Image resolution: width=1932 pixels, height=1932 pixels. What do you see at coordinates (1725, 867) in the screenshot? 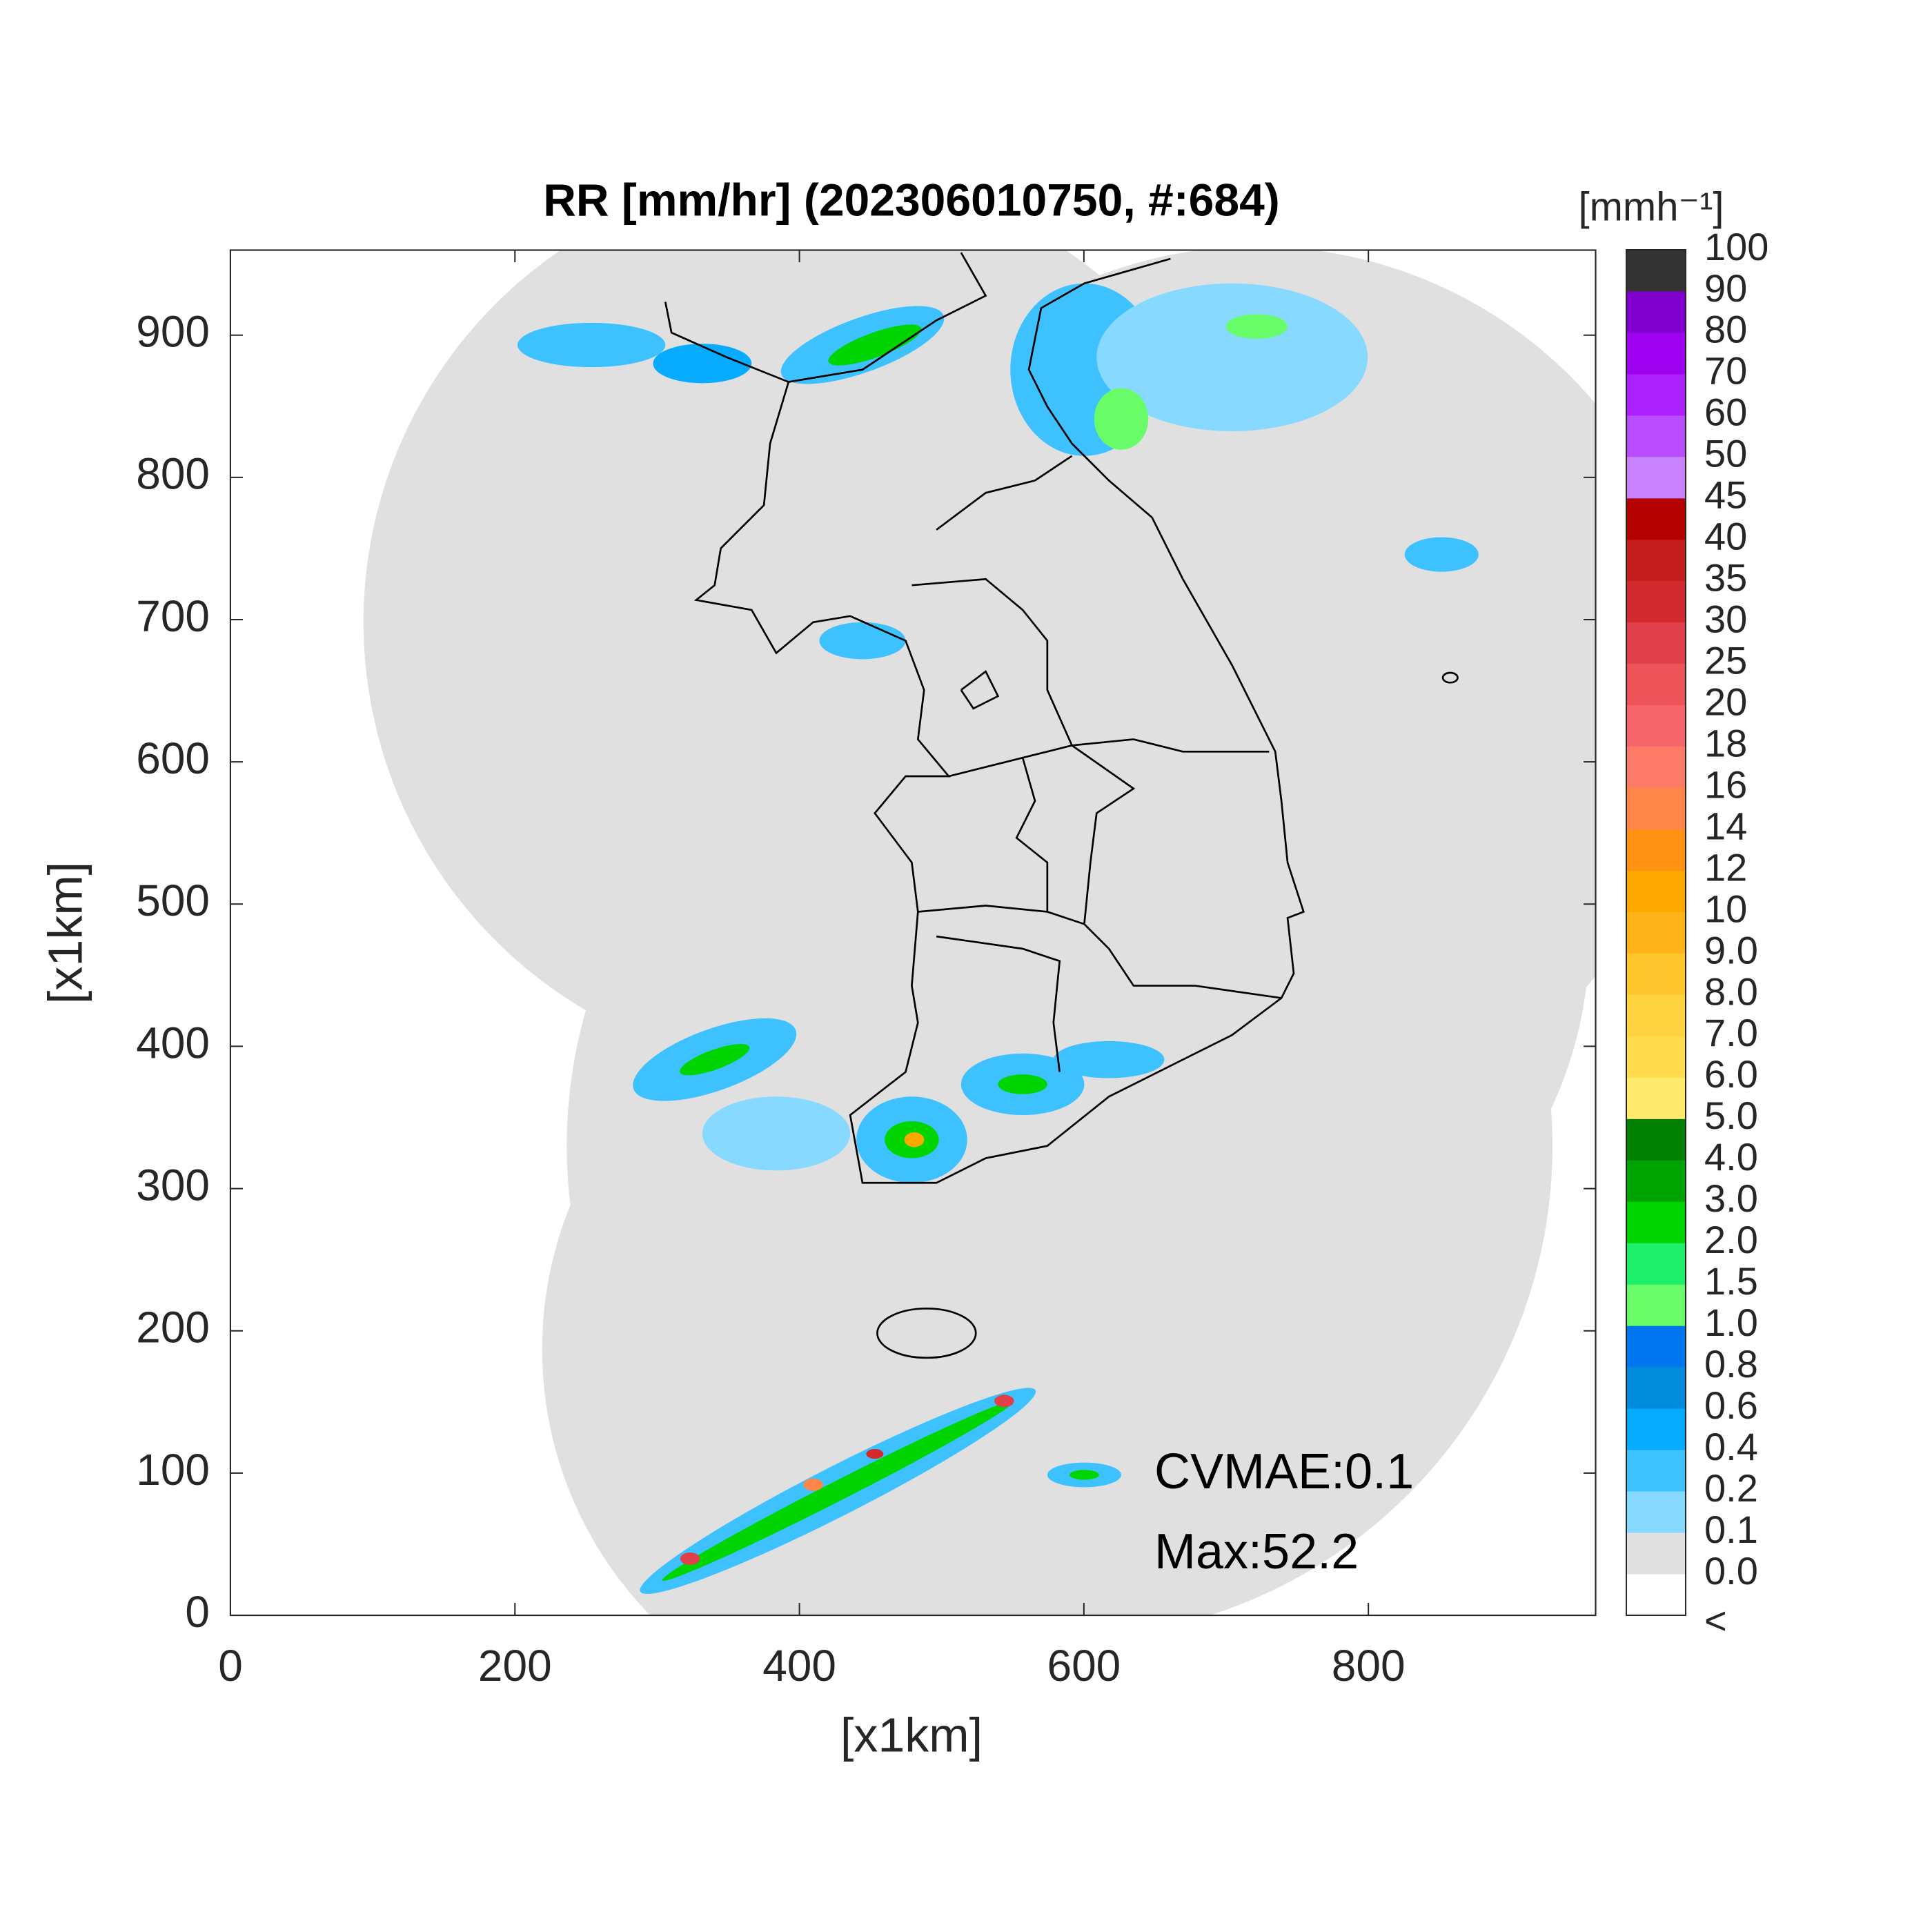
I see `colorbar-tick-label: 12` at bounding box center [1725, 867].